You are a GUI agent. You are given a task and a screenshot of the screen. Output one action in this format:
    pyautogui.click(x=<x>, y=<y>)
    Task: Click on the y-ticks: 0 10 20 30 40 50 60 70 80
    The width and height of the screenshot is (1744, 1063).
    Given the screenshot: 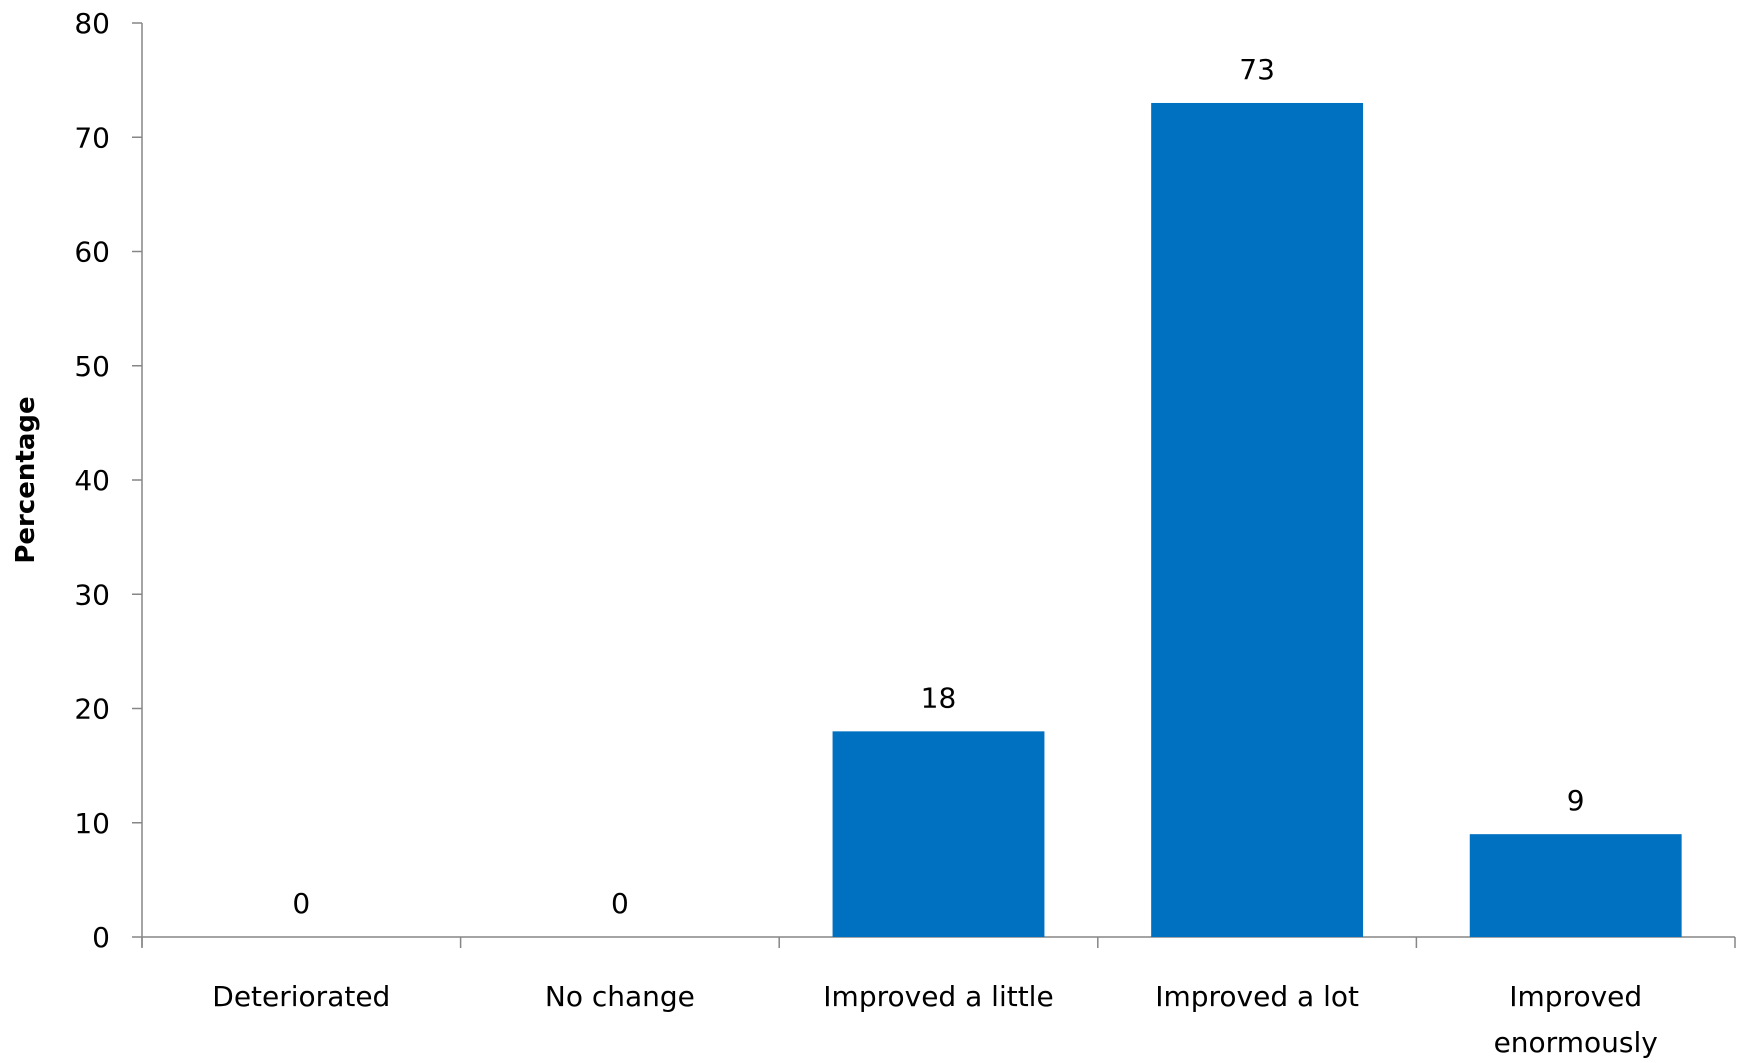 What is the action you would take?
    pyautogui.click(x=108, y=480)
    